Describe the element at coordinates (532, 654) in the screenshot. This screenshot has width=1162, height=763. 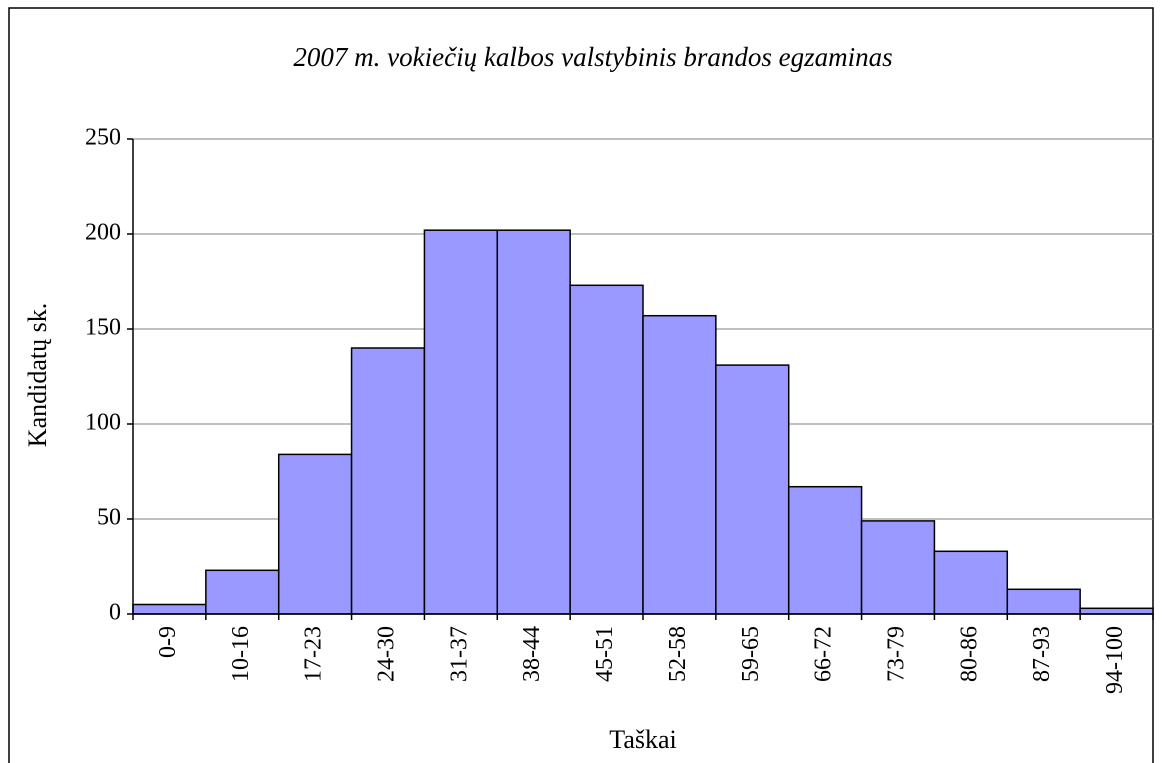
I see `x-tick-label: 38-44` at that location.